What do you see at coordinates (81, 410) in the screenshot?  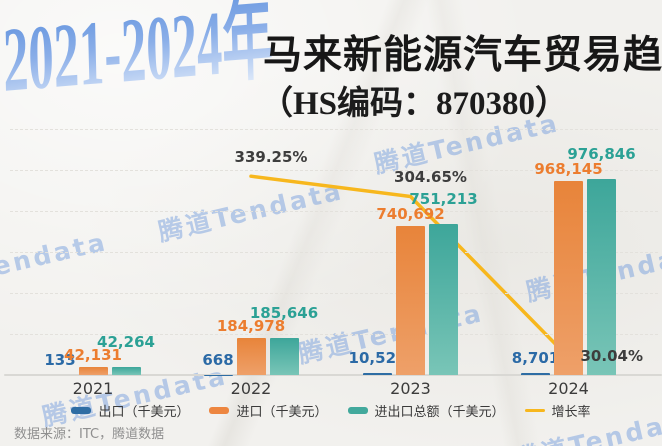 I see `export-swatch-icon` at bounding box center [81, 410].